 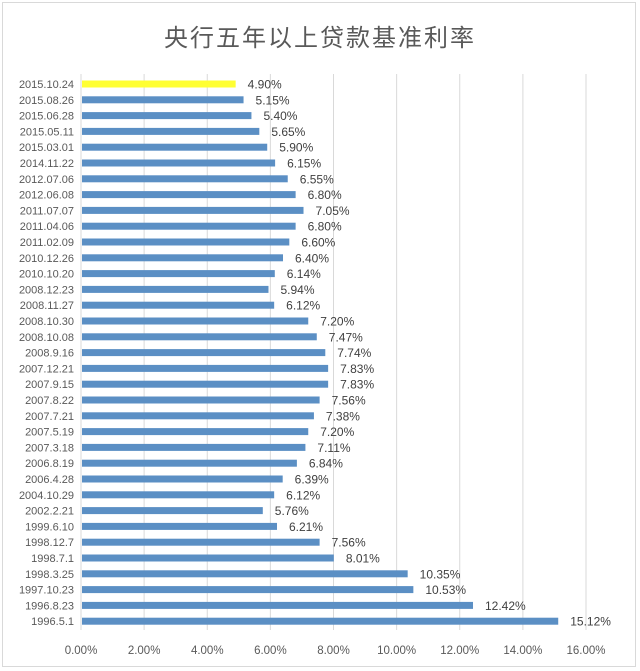 What do you see at coordinates (288, 132) in the screenshot?
I see `data-label: 5.65%` at bounding box center [288, 132].